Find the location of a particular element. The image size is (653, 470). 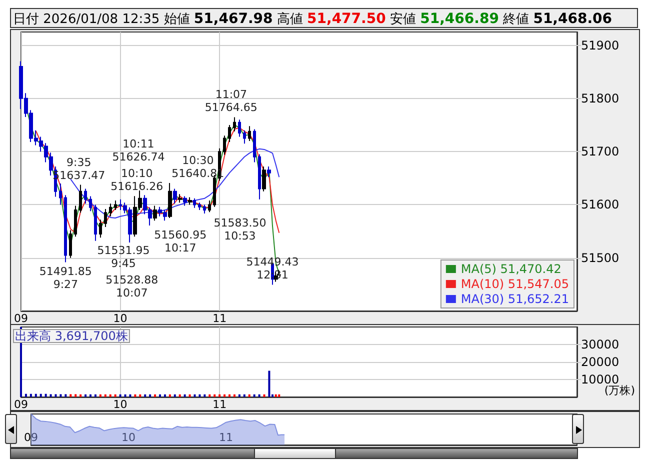

legend-label: MA(10) 51,547.05 is located at coordinates (515, 284).